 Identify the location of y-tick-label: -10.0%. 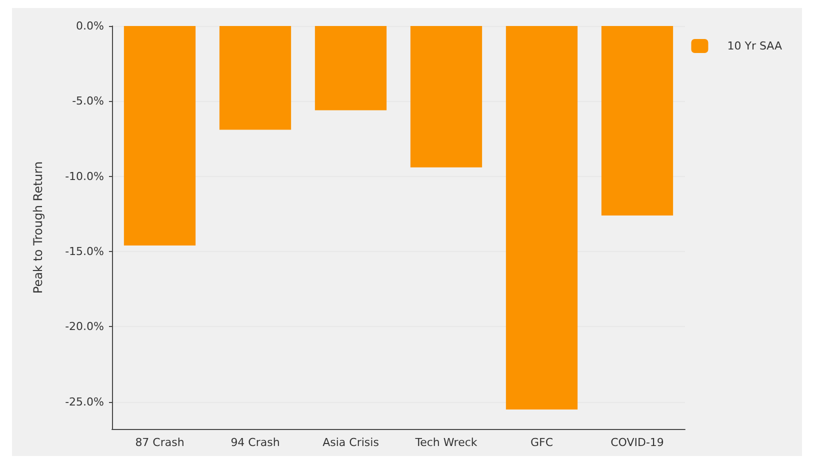
(84, 176).